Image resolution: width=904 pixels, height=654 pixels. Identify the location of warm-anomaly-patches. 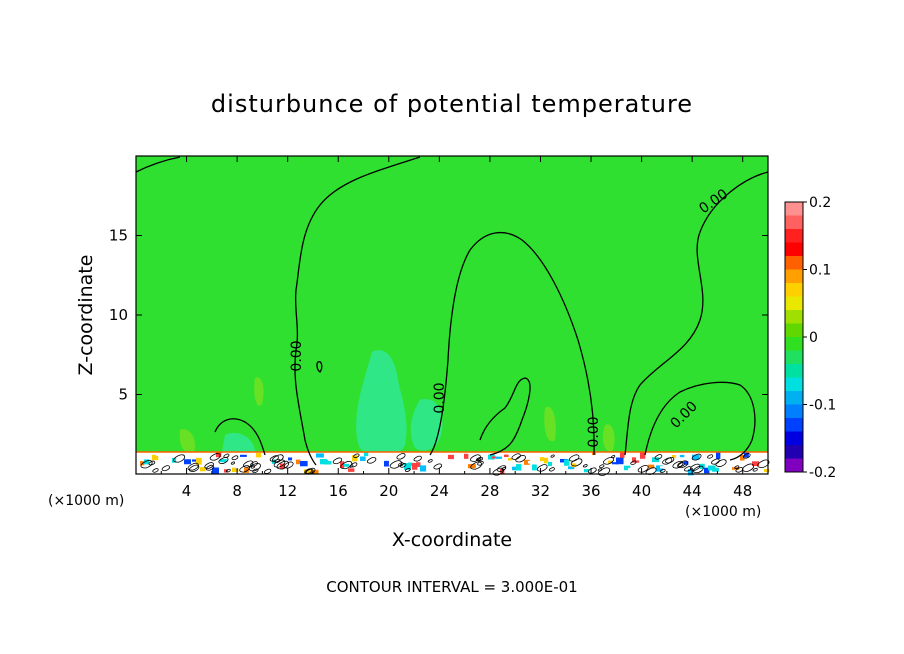
(397, 415).